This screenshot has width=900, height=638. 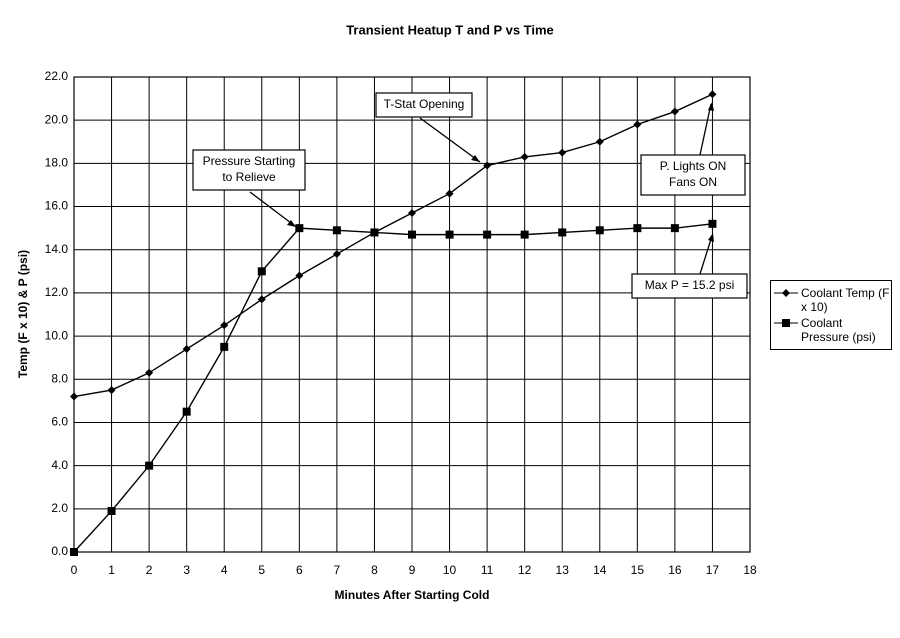 I want to click on x-tick-label: 0, so click(x=74, y=570).